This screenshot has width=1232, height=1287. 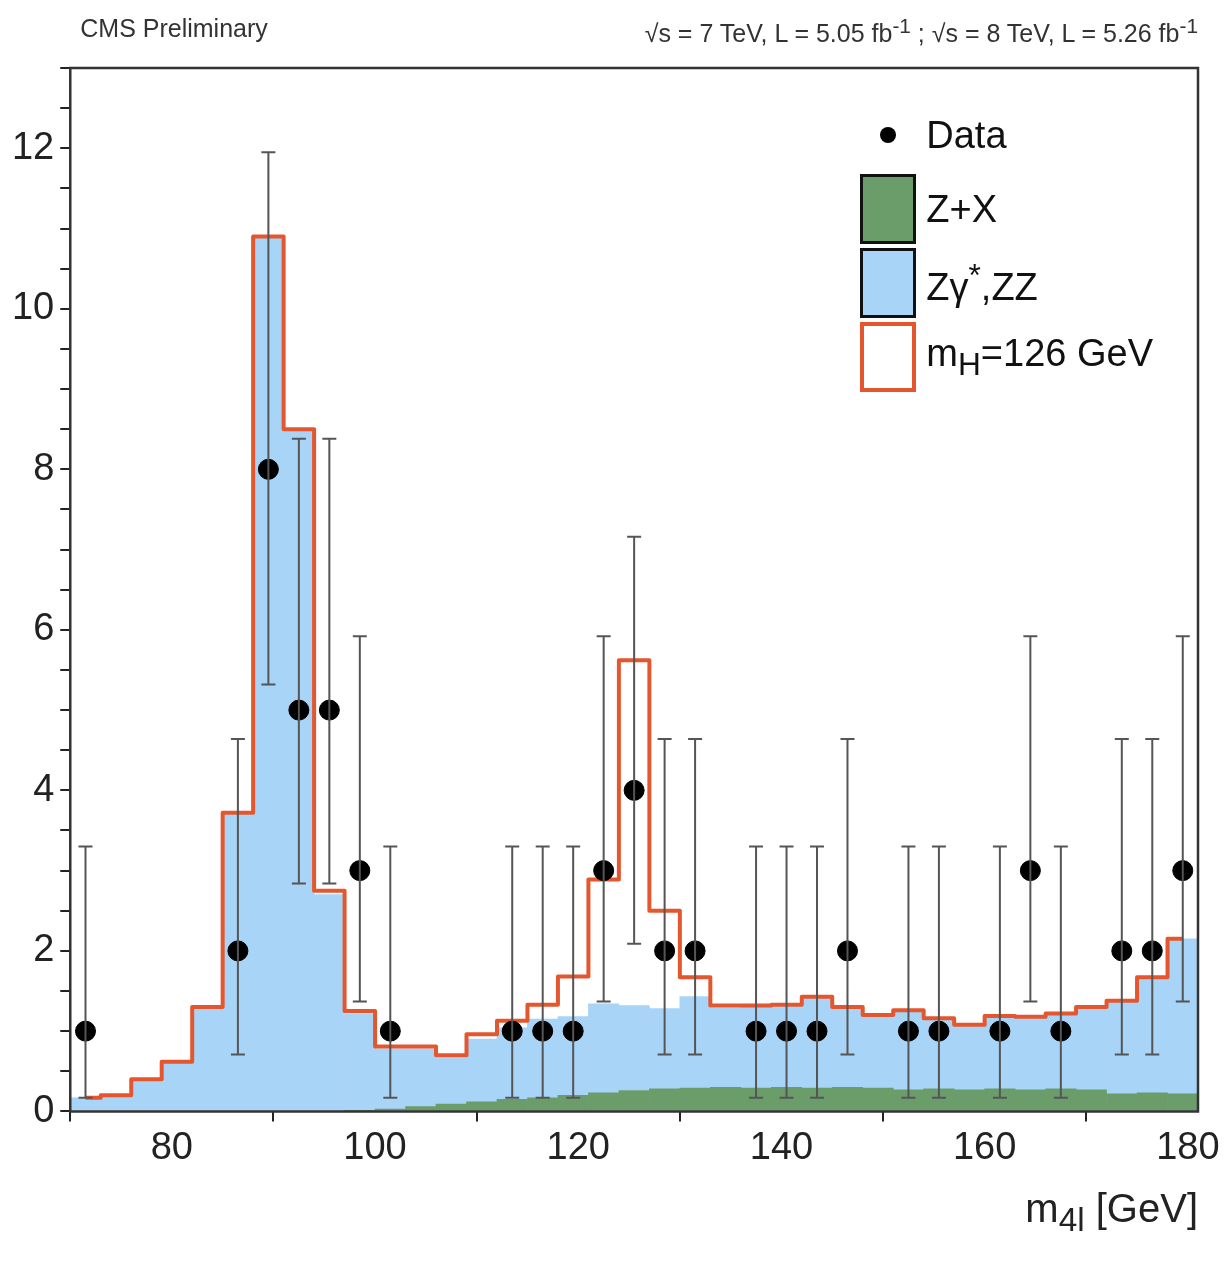 What do you see at coordinates (962, 209) in the screenshot?
I see `legend-label: Z+X` at bounding box center [962, 209].